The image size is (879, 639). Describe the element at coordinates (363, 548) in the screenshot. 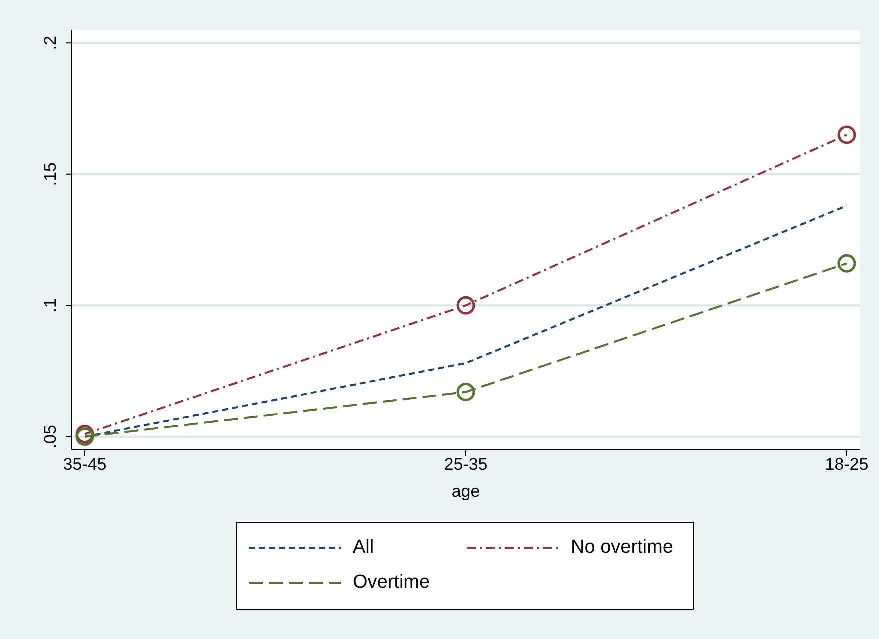

I see `legend-label: All` at that location.